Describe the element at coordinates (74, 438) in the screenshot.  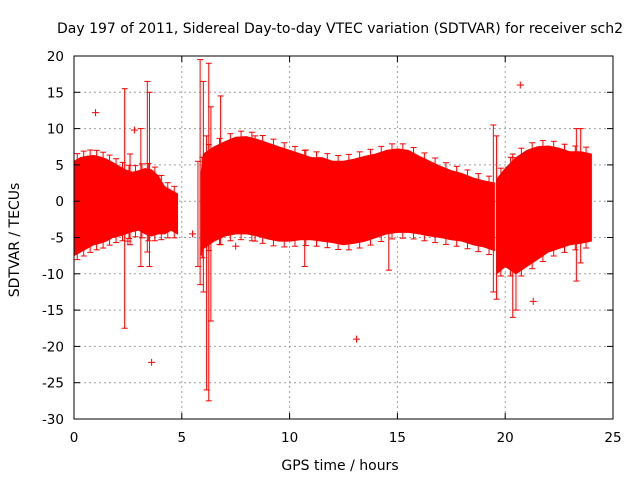
I see `x-tick-label: 0` at that location.